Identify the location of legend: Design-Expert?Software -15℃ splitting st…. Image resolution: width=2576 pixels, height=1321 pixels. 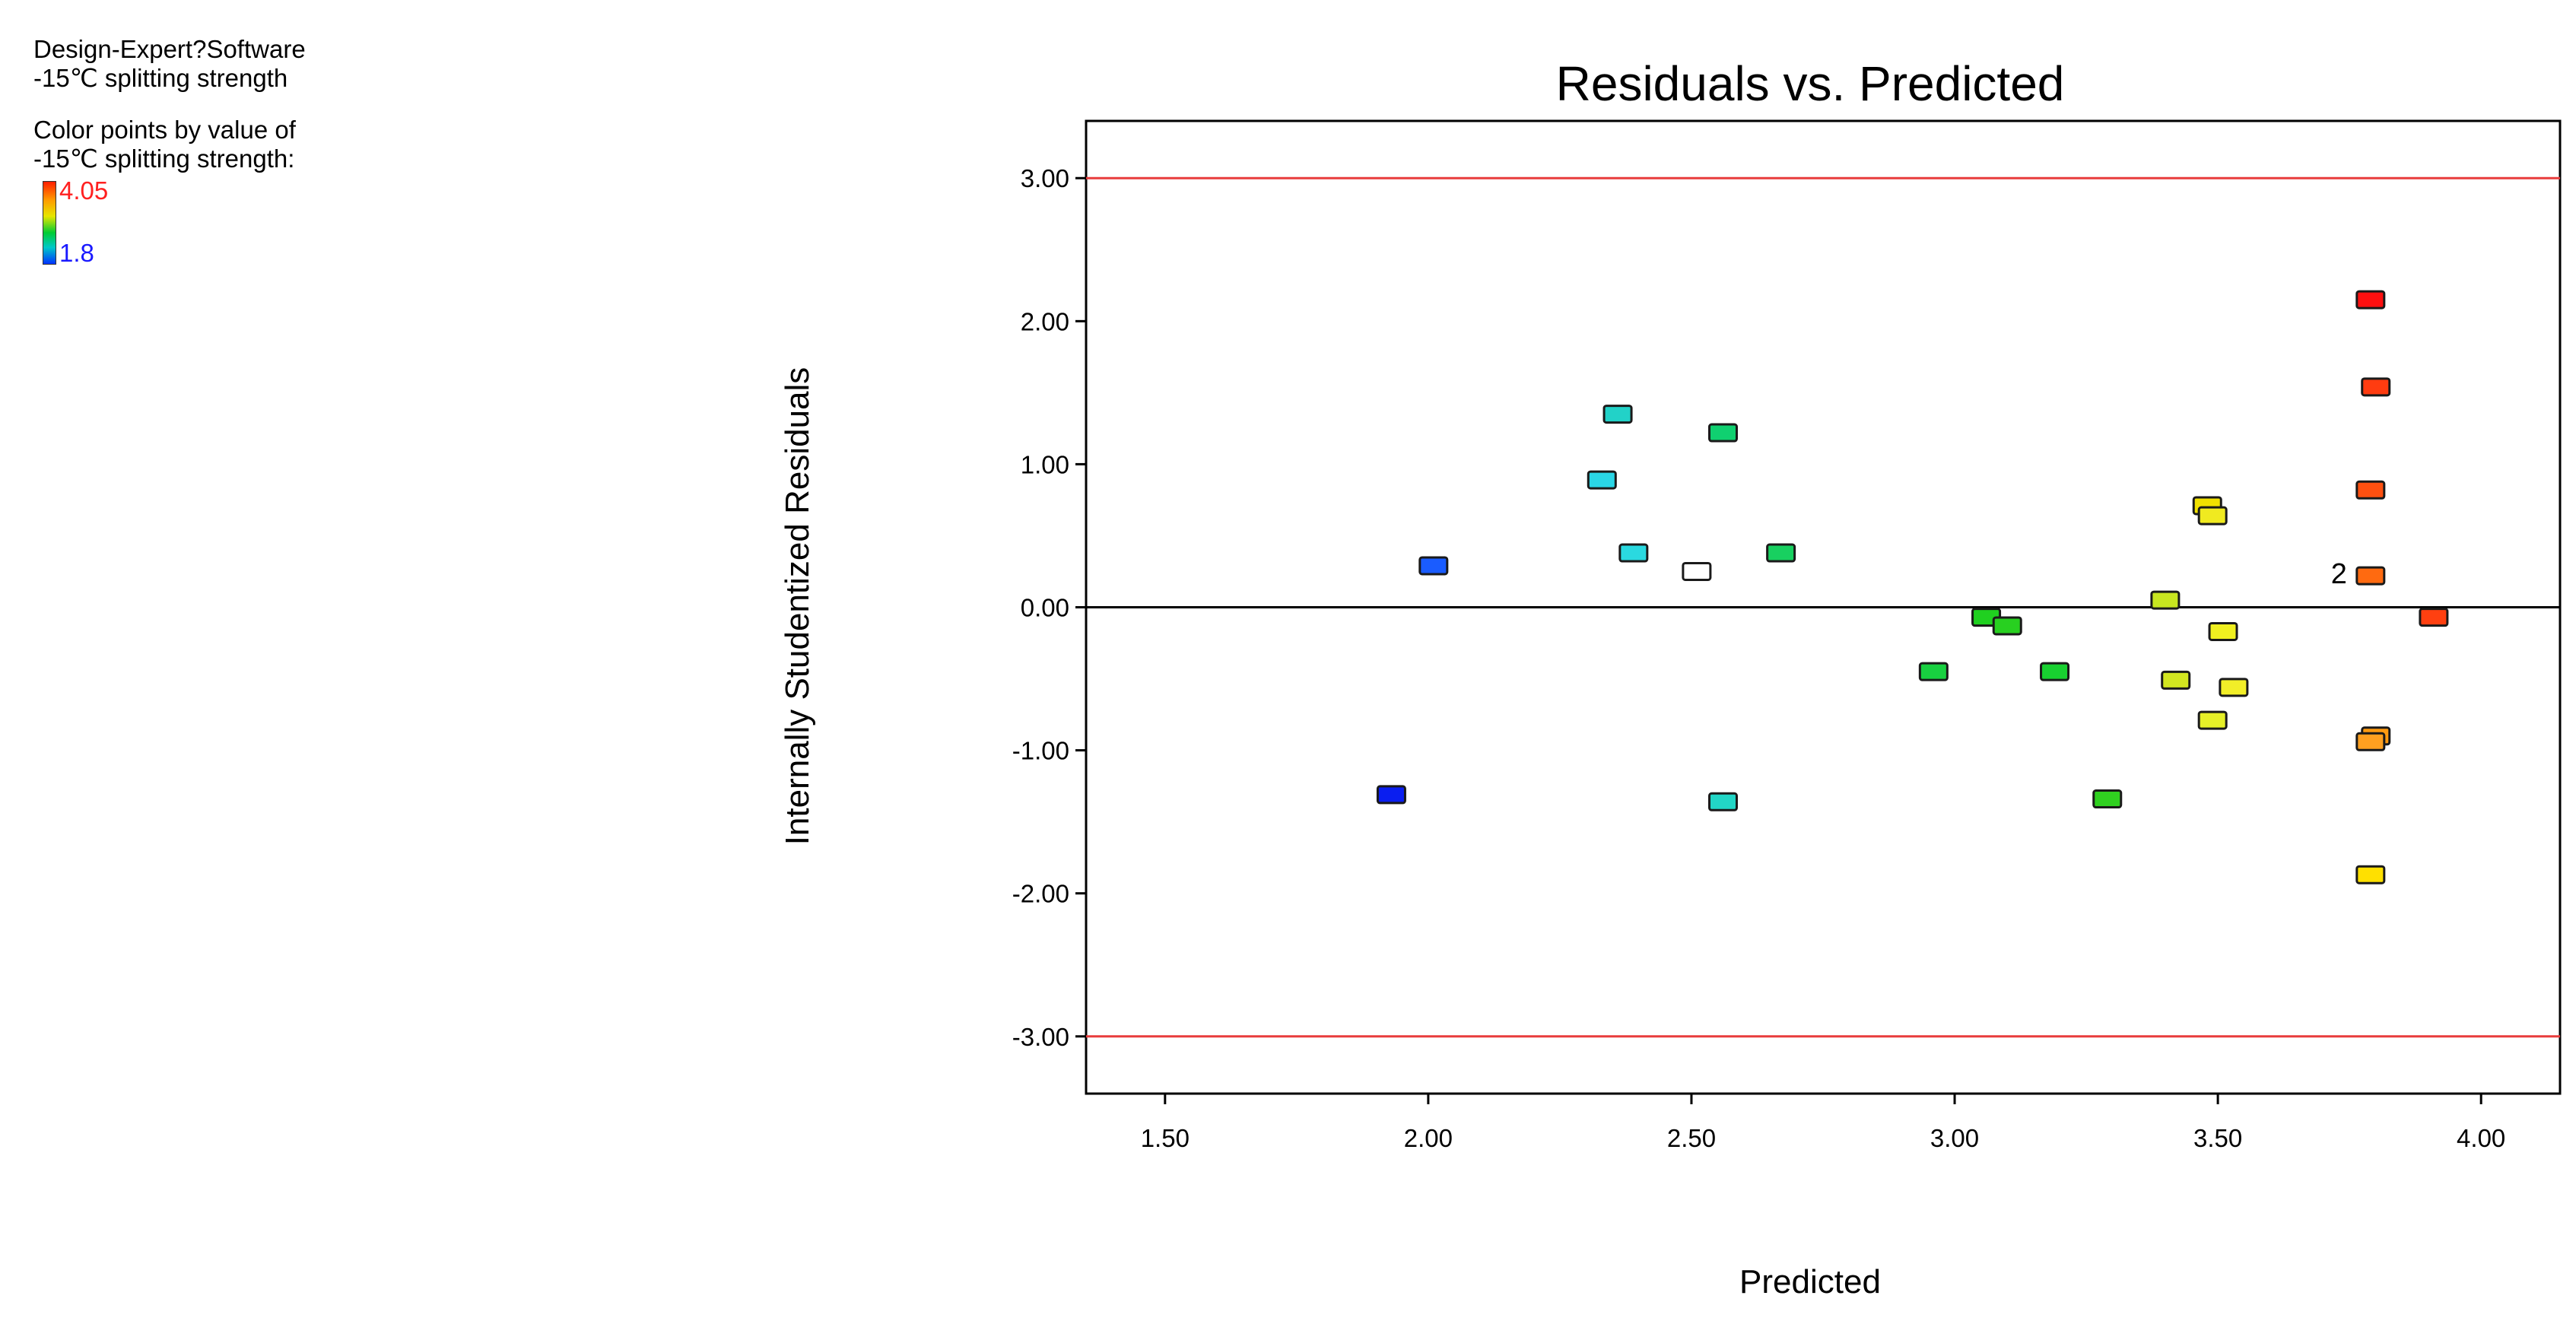
(169, 151).